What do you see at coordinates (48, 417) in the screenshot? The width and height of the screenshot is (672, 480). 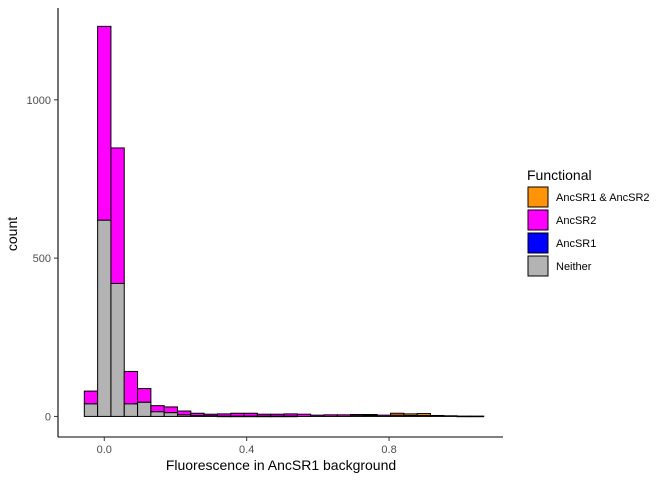 I see `y-tick-label-0: 0` at bounding box center [48, 417].